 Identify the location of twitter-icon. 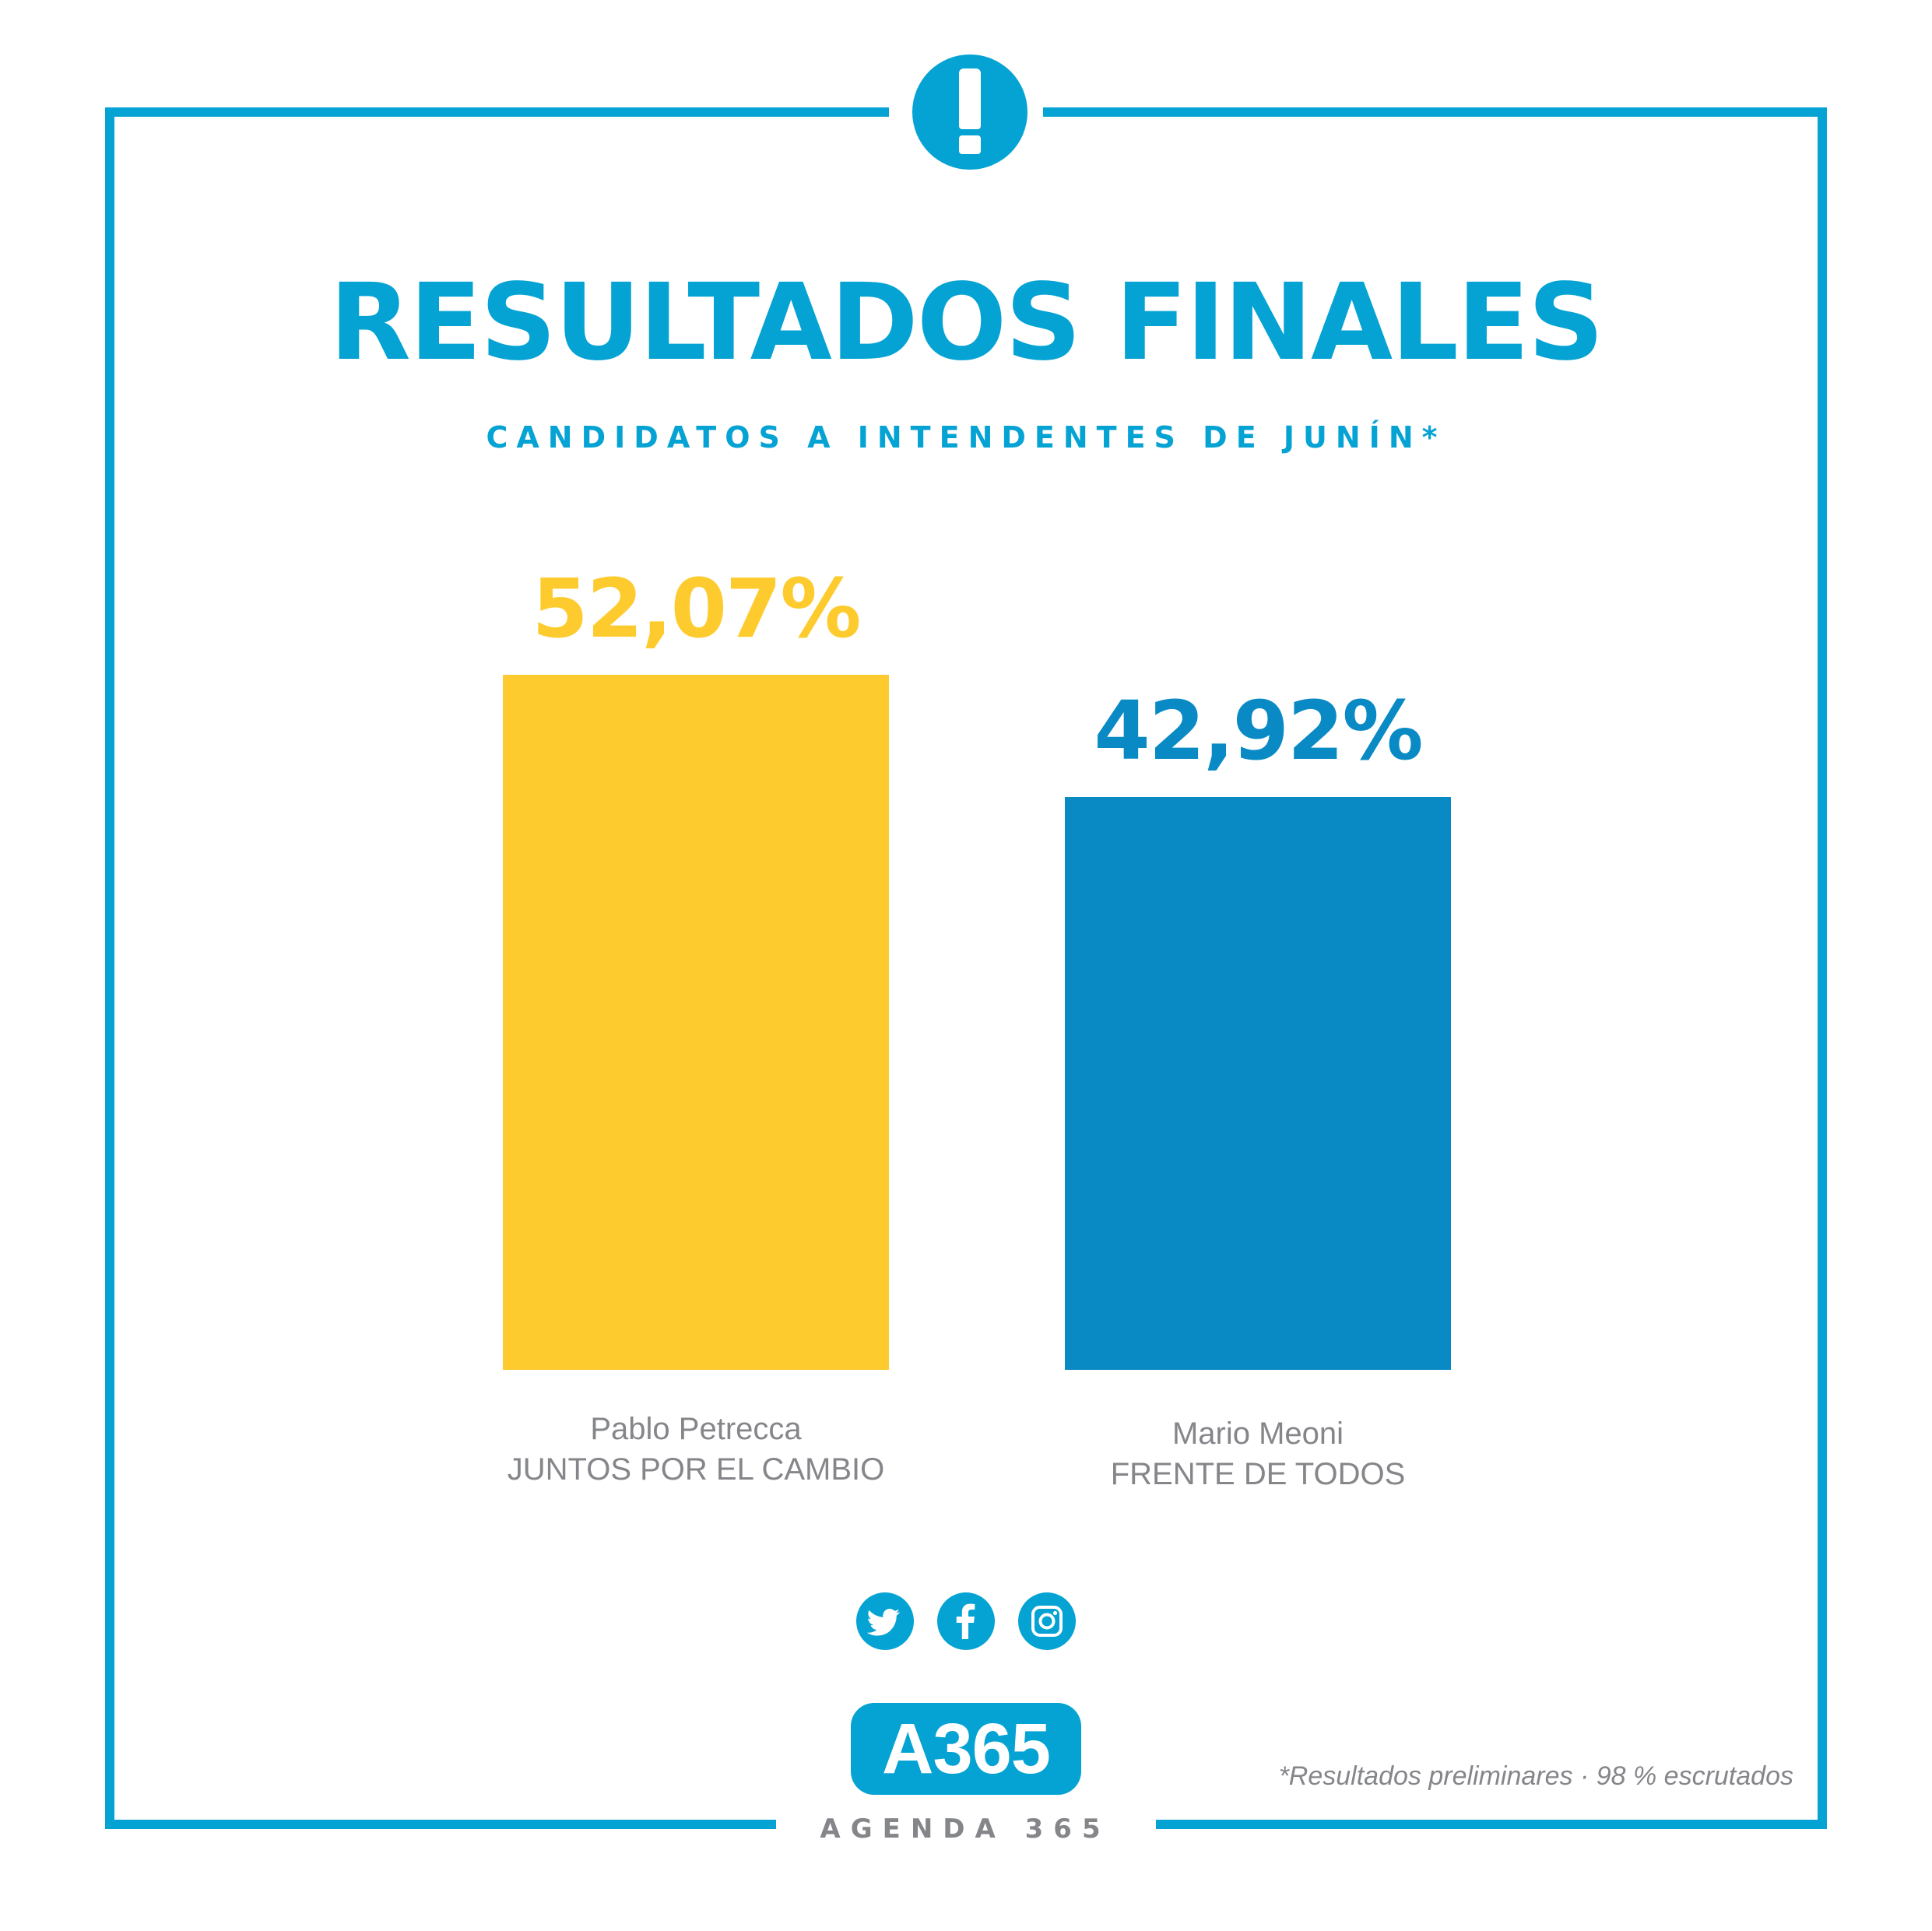
(885, 1621).